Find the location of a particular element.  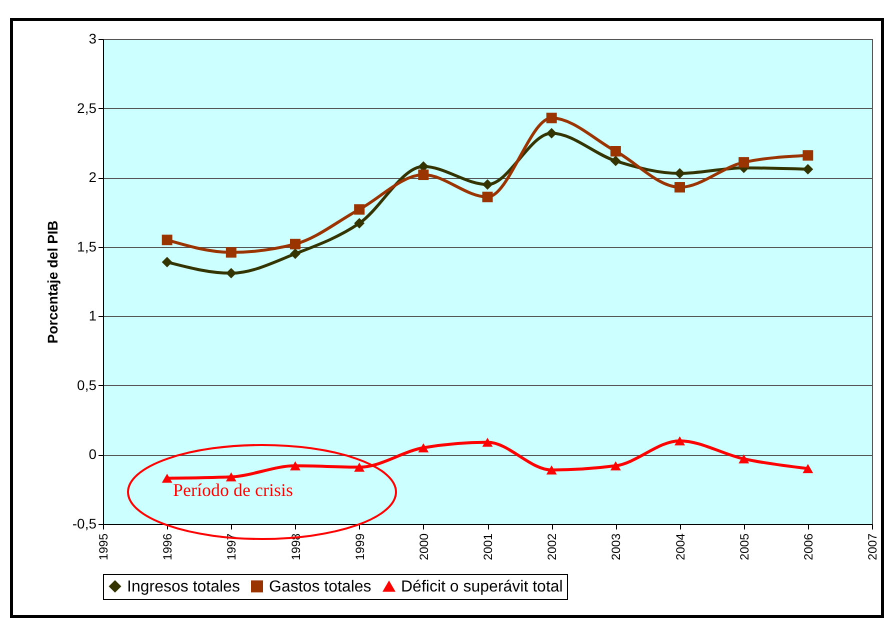

x-tick-label: 2007 is located at coordinates (873, 546).